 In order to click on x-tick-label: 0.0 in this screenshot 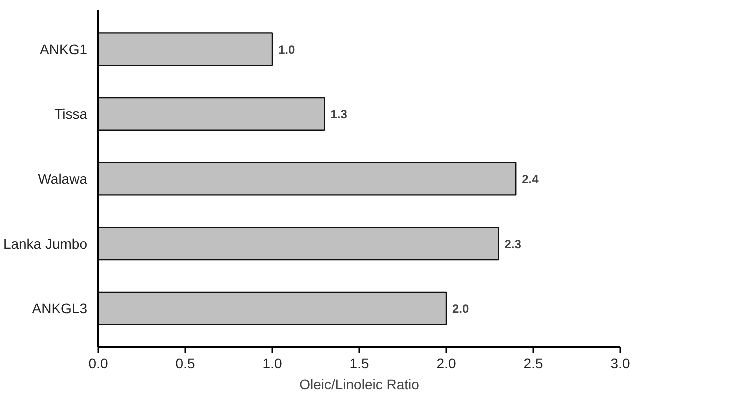, I will do `click(98, 364)`.